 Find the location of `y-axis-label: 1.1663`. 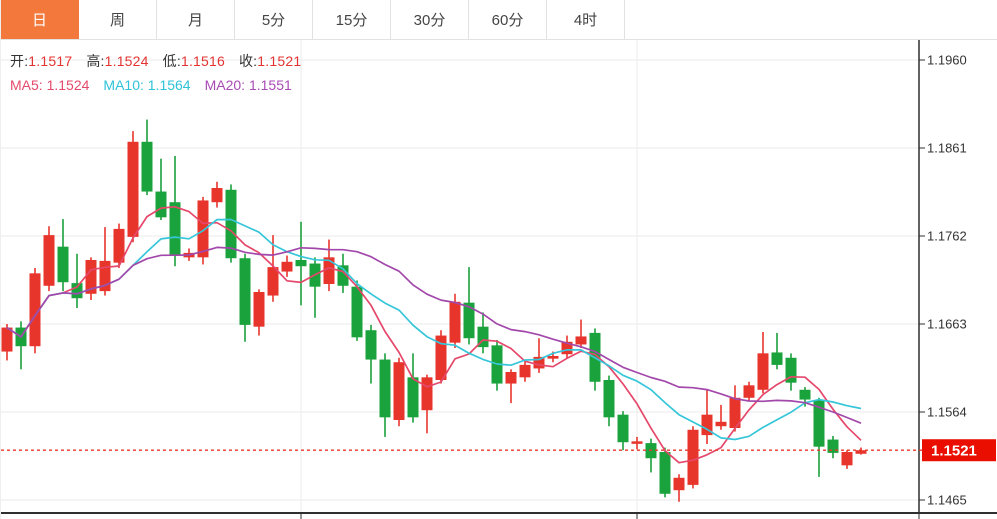

y-axis-label: 1.1663 is located at coordinates (947, 324).